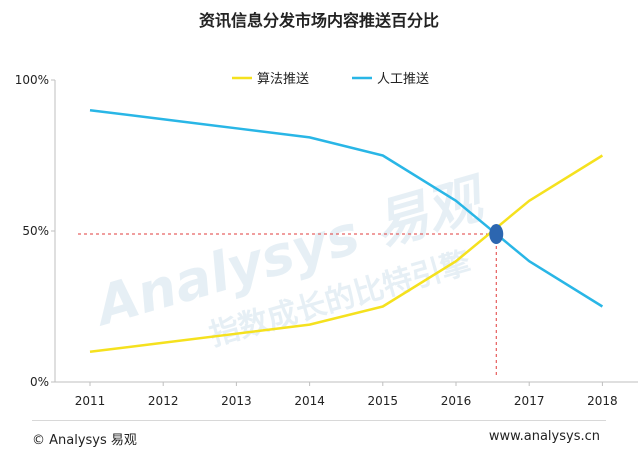 This screenshot has width=638, height=459. Describe the element at coordinates (32, 80) in the screenshot. I see `y-tick-label: 100%` at that location.